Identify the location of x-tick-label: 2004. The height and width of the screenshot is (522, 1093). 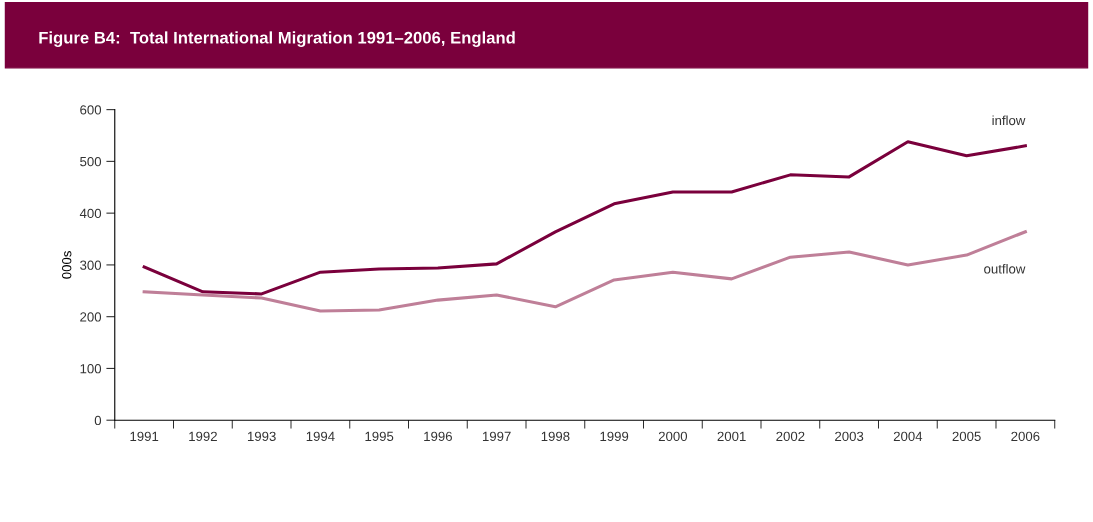
(908, 436).